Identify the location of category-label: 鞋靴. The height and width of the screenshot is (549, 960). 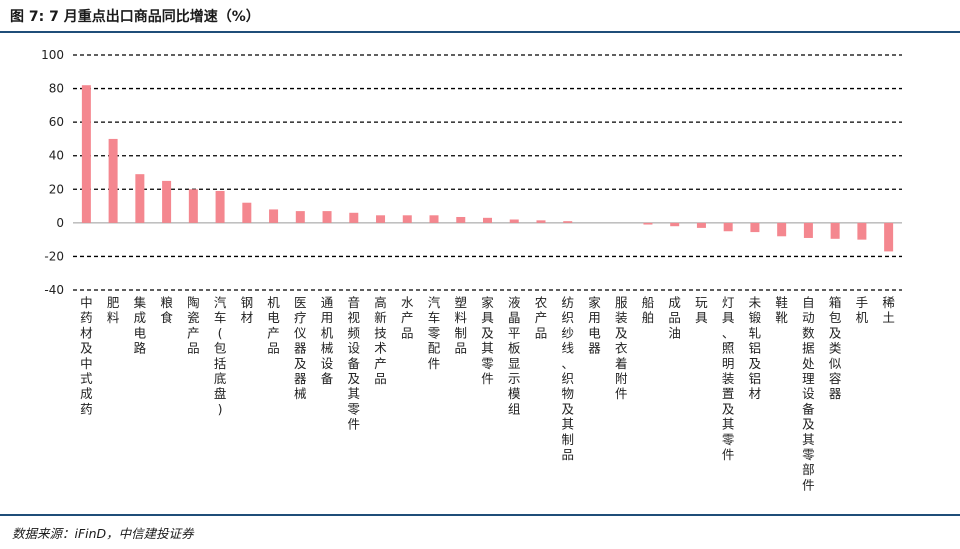
(781, 310).